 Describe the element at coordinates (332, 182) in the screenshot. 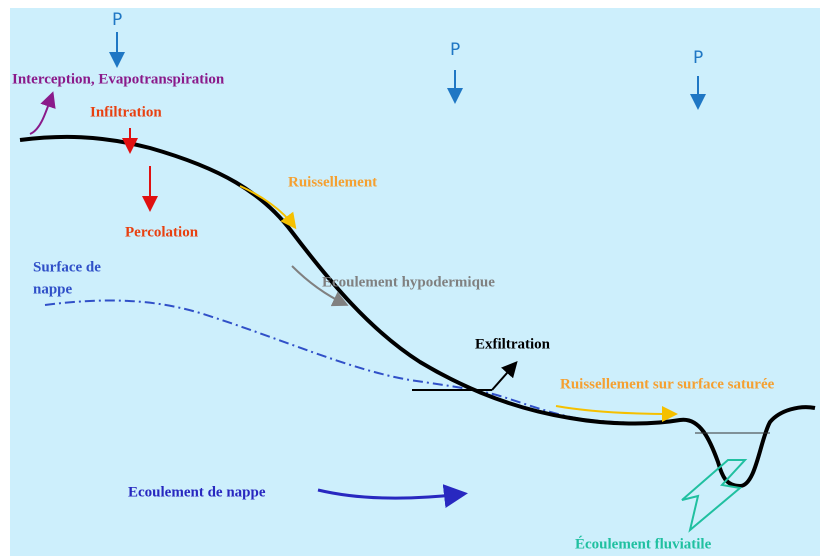

I see `runoff-label: Ruissellement` at that location.